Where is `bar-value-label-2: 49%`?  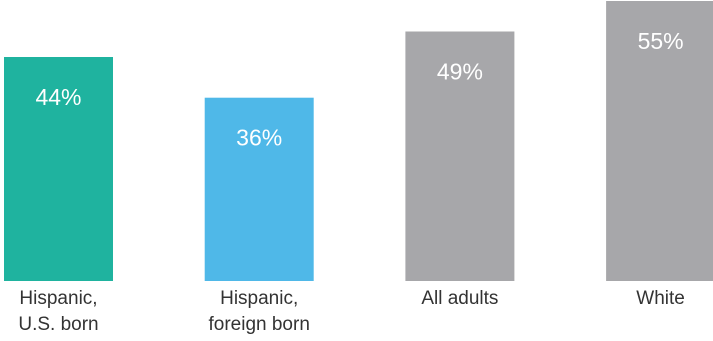 bar-value-label-2: 49% is located at coordinates (460, 72).